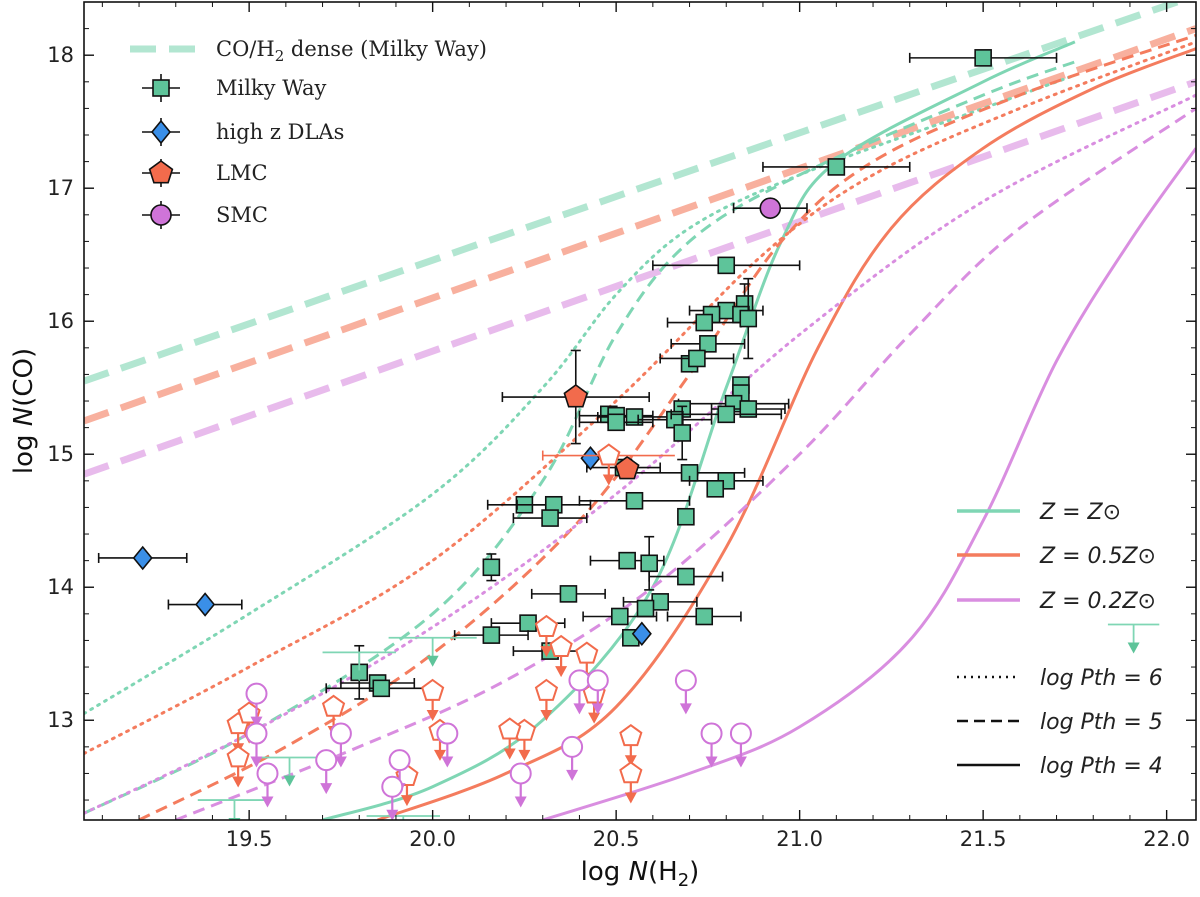 The image size is (1200, 897). Describe the element at coordinates (60, 720) in the screenshot. I see `y-tick-label-0: 13` at that location.